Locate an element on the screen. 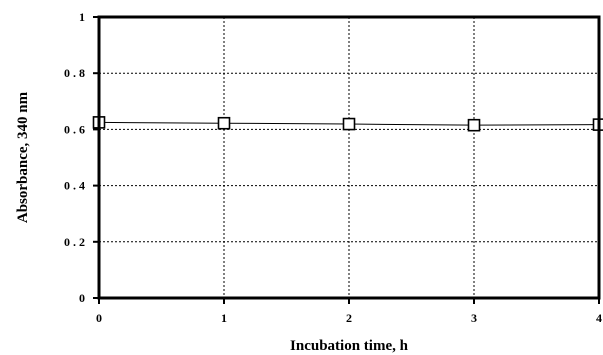  x-tick-labels: 0 1 2 3 4 is located at coordinates (349, 318).